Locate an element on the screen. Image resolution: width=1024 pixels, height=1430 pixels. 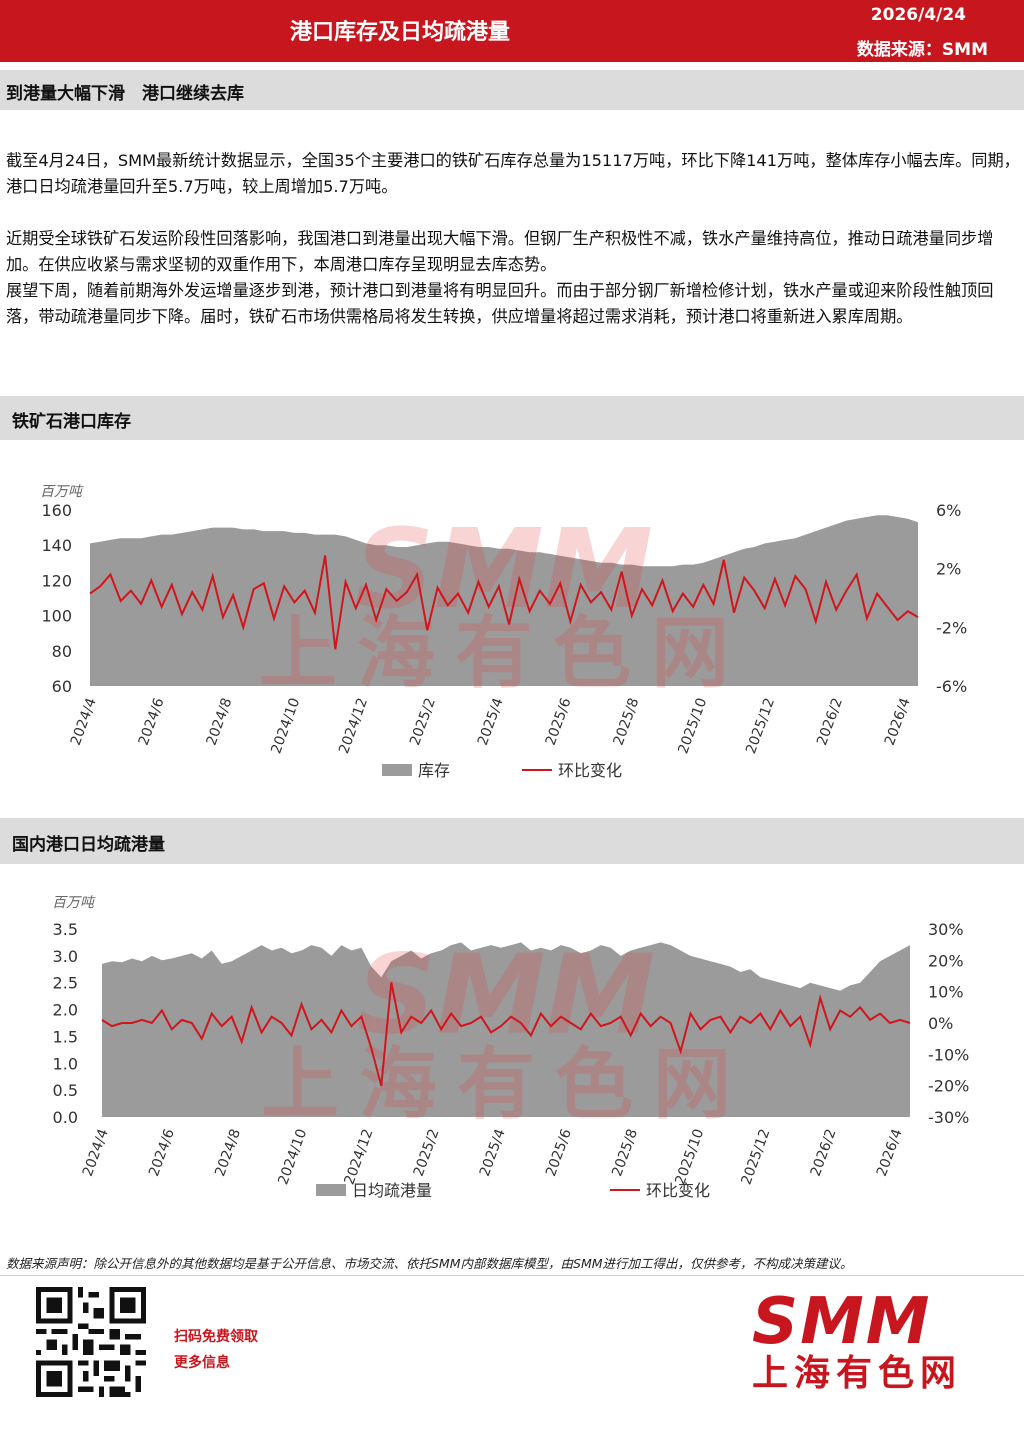
y-right-tick: 2% is located at coordinates (948, 569).